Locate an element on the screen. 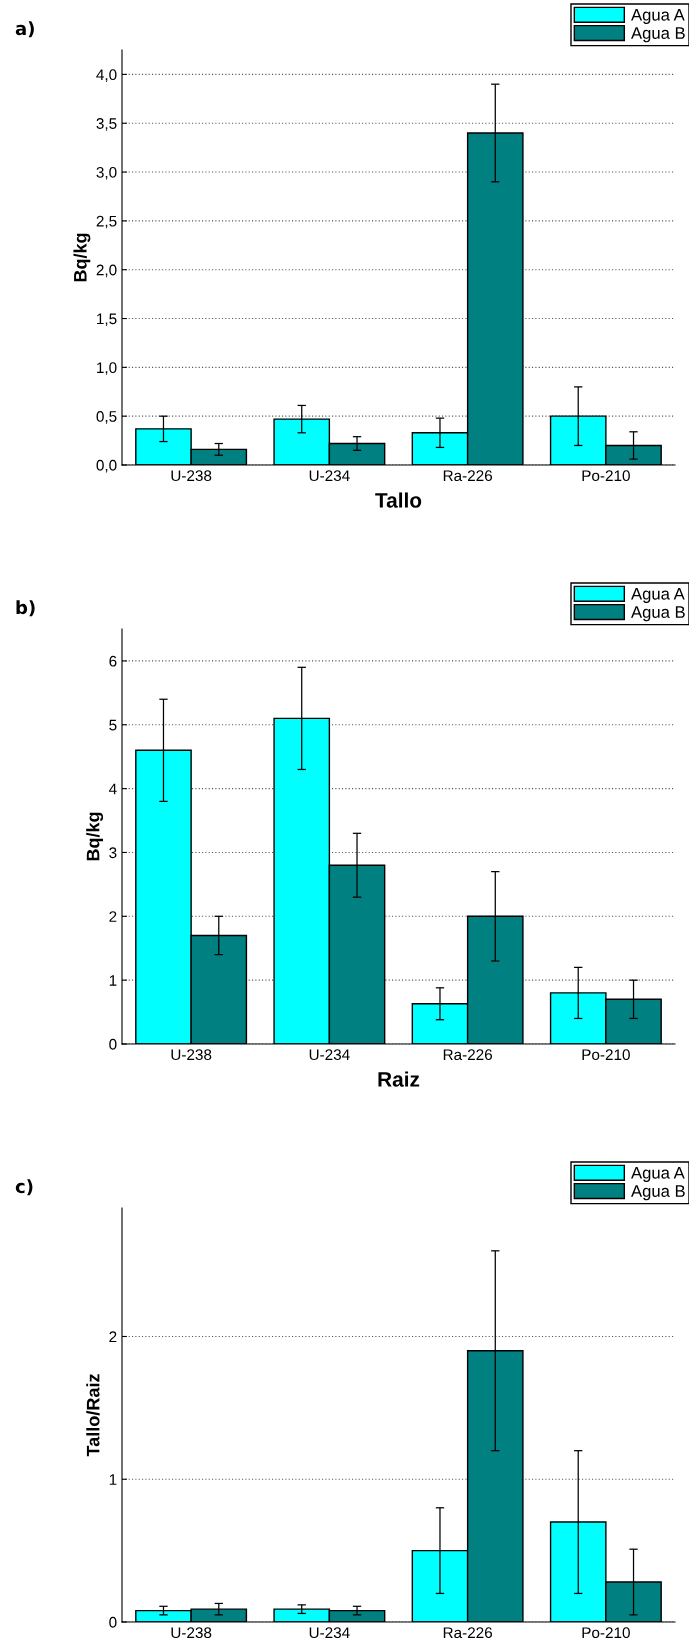  y-tick-label: 3 is located at coordinates (113, 853).